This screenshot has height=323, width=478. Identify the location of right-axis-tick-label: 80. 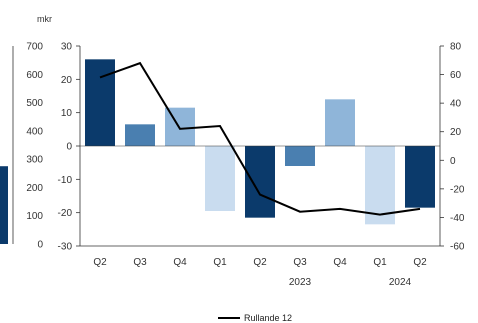
(456, 47).